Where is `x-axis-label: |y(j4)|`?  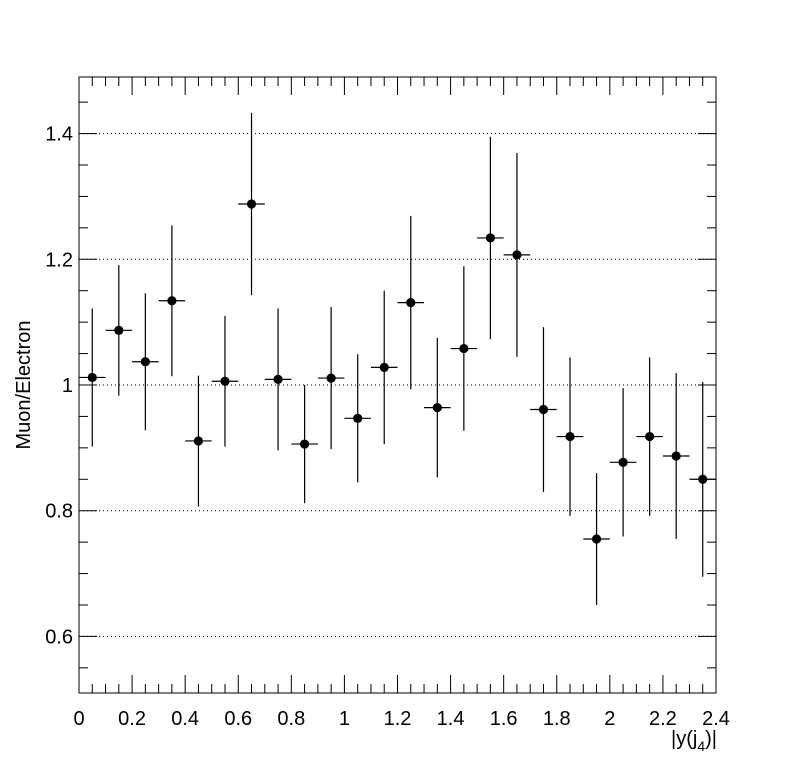 x-axis-label: |y(j4)| is located at coordinates (694, 741).